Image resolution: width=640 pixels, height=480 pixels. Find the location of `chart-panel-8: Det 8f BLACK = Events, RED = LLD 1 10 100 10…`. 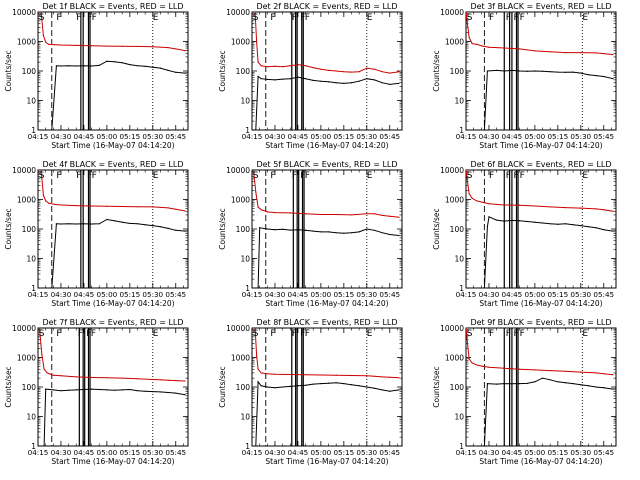

chart-panel-8: Det 8f BLACK = Events, RED = LLD 1 10 100 10… is located at coordinates (310, 392).